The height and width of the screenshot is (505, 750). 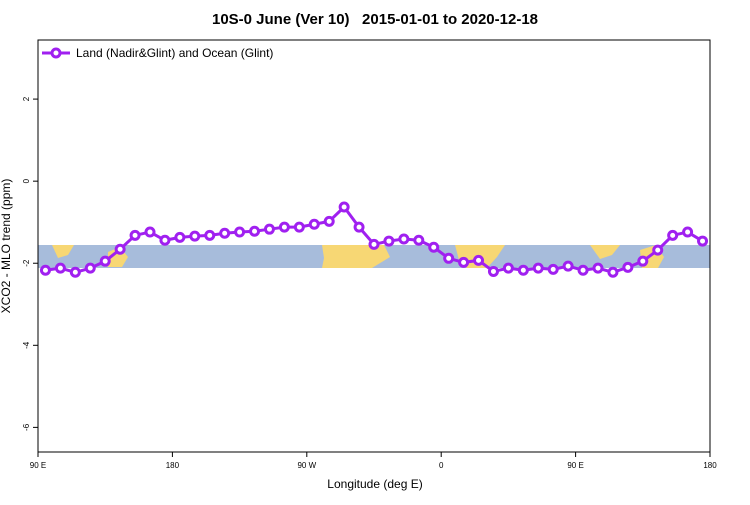 I want to click on y-tick-label: -2, so click(x=26, y=263).